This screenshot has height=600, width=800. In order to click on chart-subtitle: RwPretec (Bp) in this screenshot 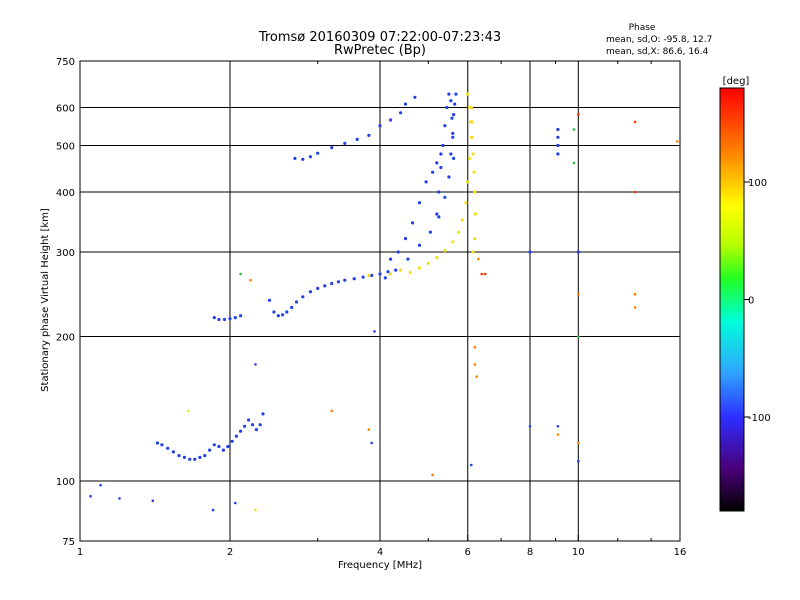, I will do `click(380, 50)`.